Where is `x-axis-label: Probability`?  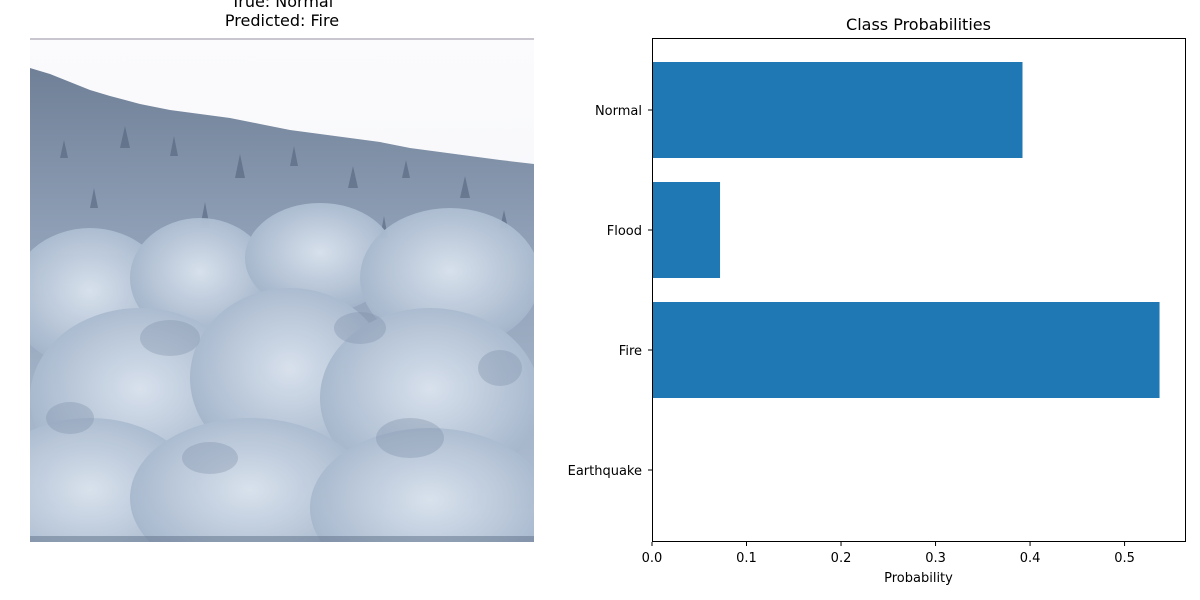 x-axis-label: Probability is located at coordinates (918, 578).